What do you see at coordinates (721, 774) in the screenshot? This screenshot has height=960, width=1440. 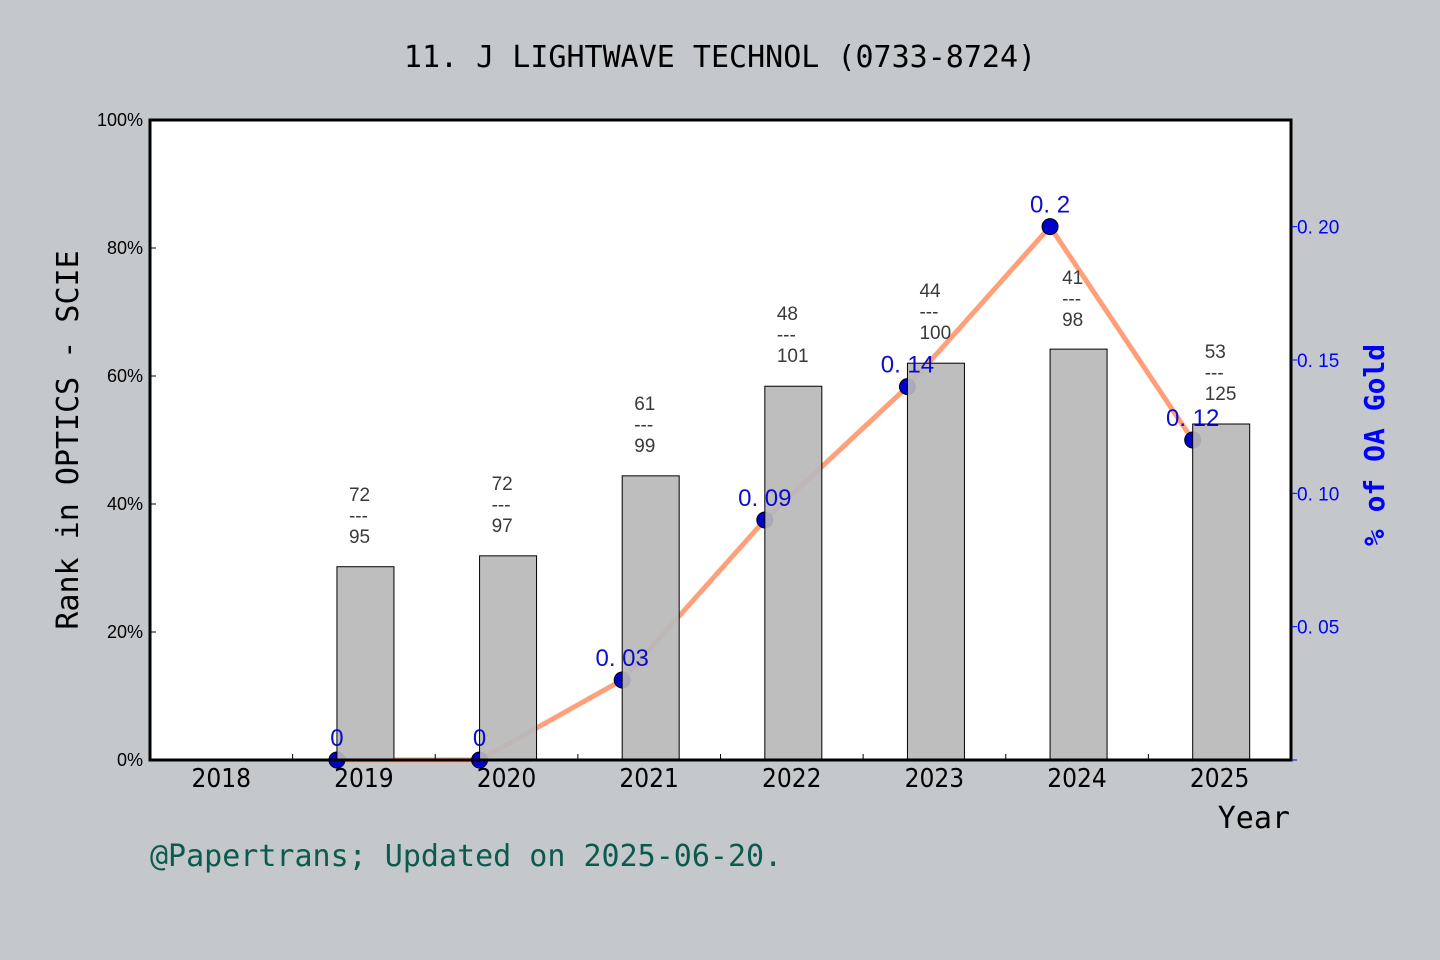 I see `x-axis: 2018 2019 2020 2021 2022 2023 2024 2025` at bounding box center [721, 774].